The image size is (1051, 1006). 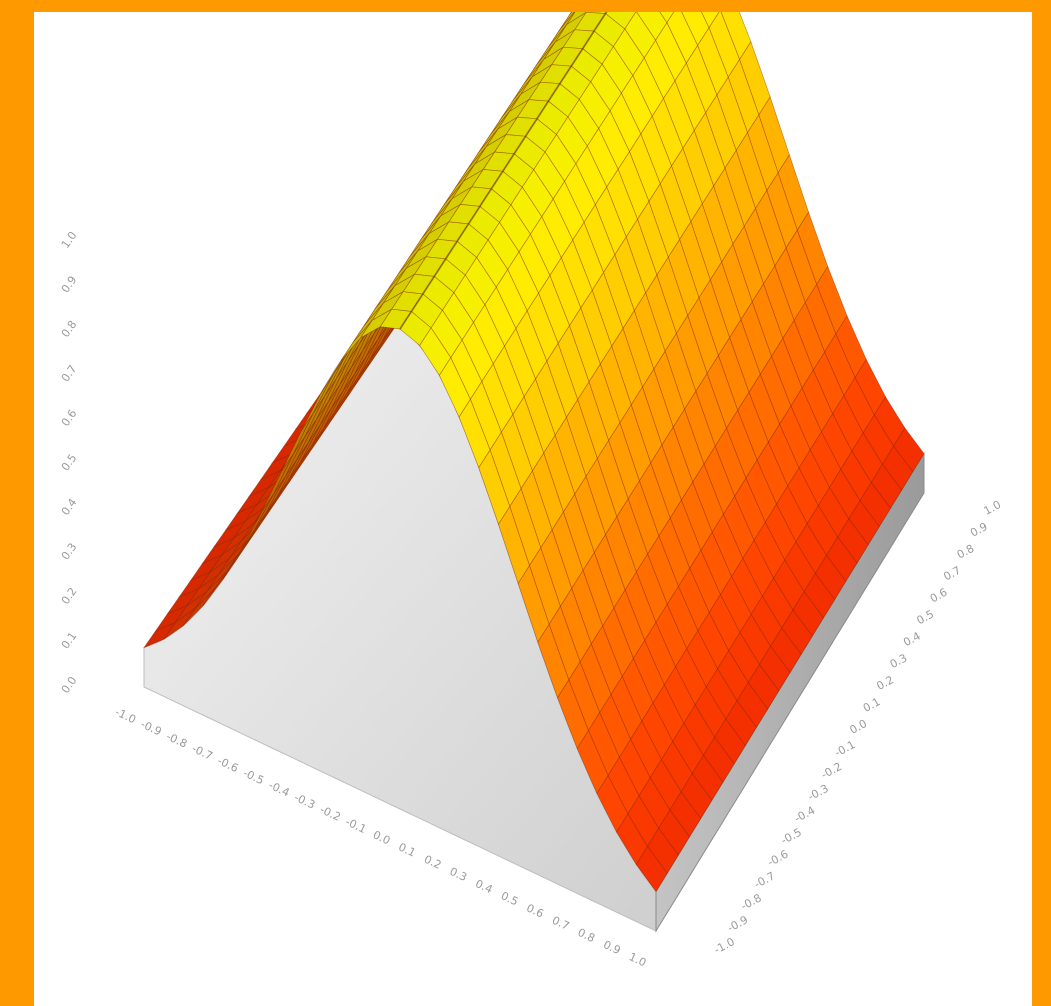 What do you see at coordinates (899, 661) in the screenshot?
I see `y-tick-label: 0.3` at bounding box center [899, 661].